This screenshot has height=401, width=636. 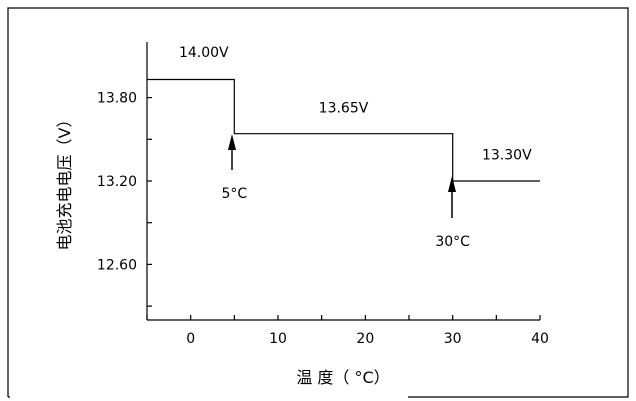 What do you see at coordinates (117, 99) in the screenshot?
I see `y-tick-label: 13.80` at bounding box center [117, 99].